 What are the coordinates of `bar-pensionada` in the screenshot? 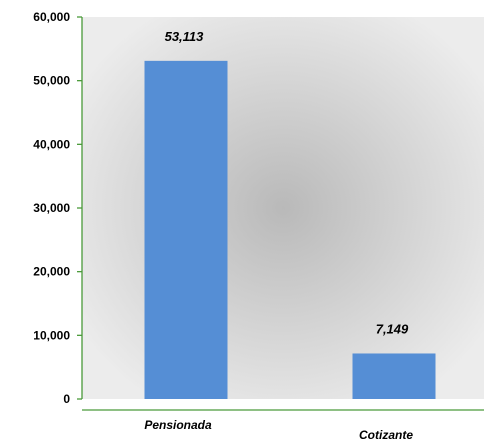 It's located at (186, 230).